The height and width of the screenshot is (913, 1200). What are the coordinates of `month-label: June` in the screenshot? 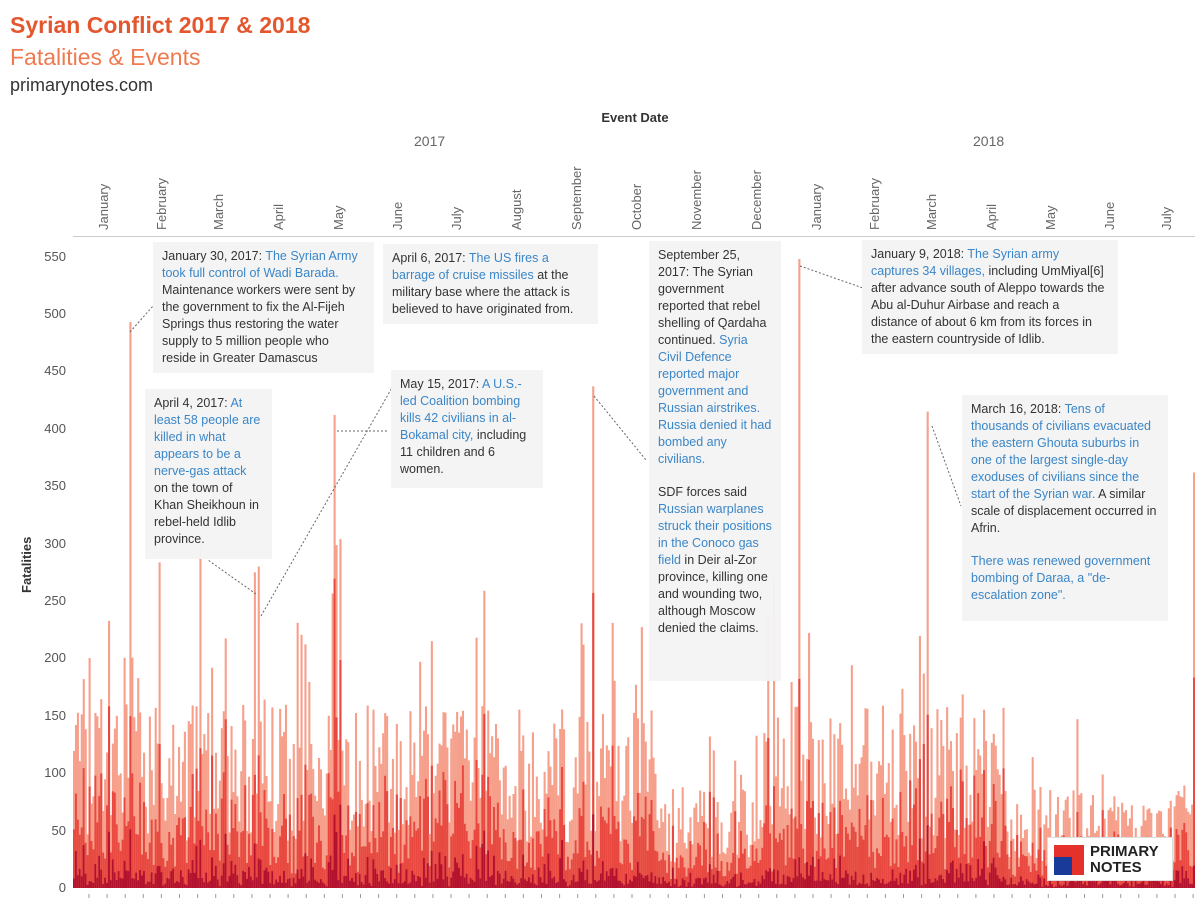 It's located at (397, 215).